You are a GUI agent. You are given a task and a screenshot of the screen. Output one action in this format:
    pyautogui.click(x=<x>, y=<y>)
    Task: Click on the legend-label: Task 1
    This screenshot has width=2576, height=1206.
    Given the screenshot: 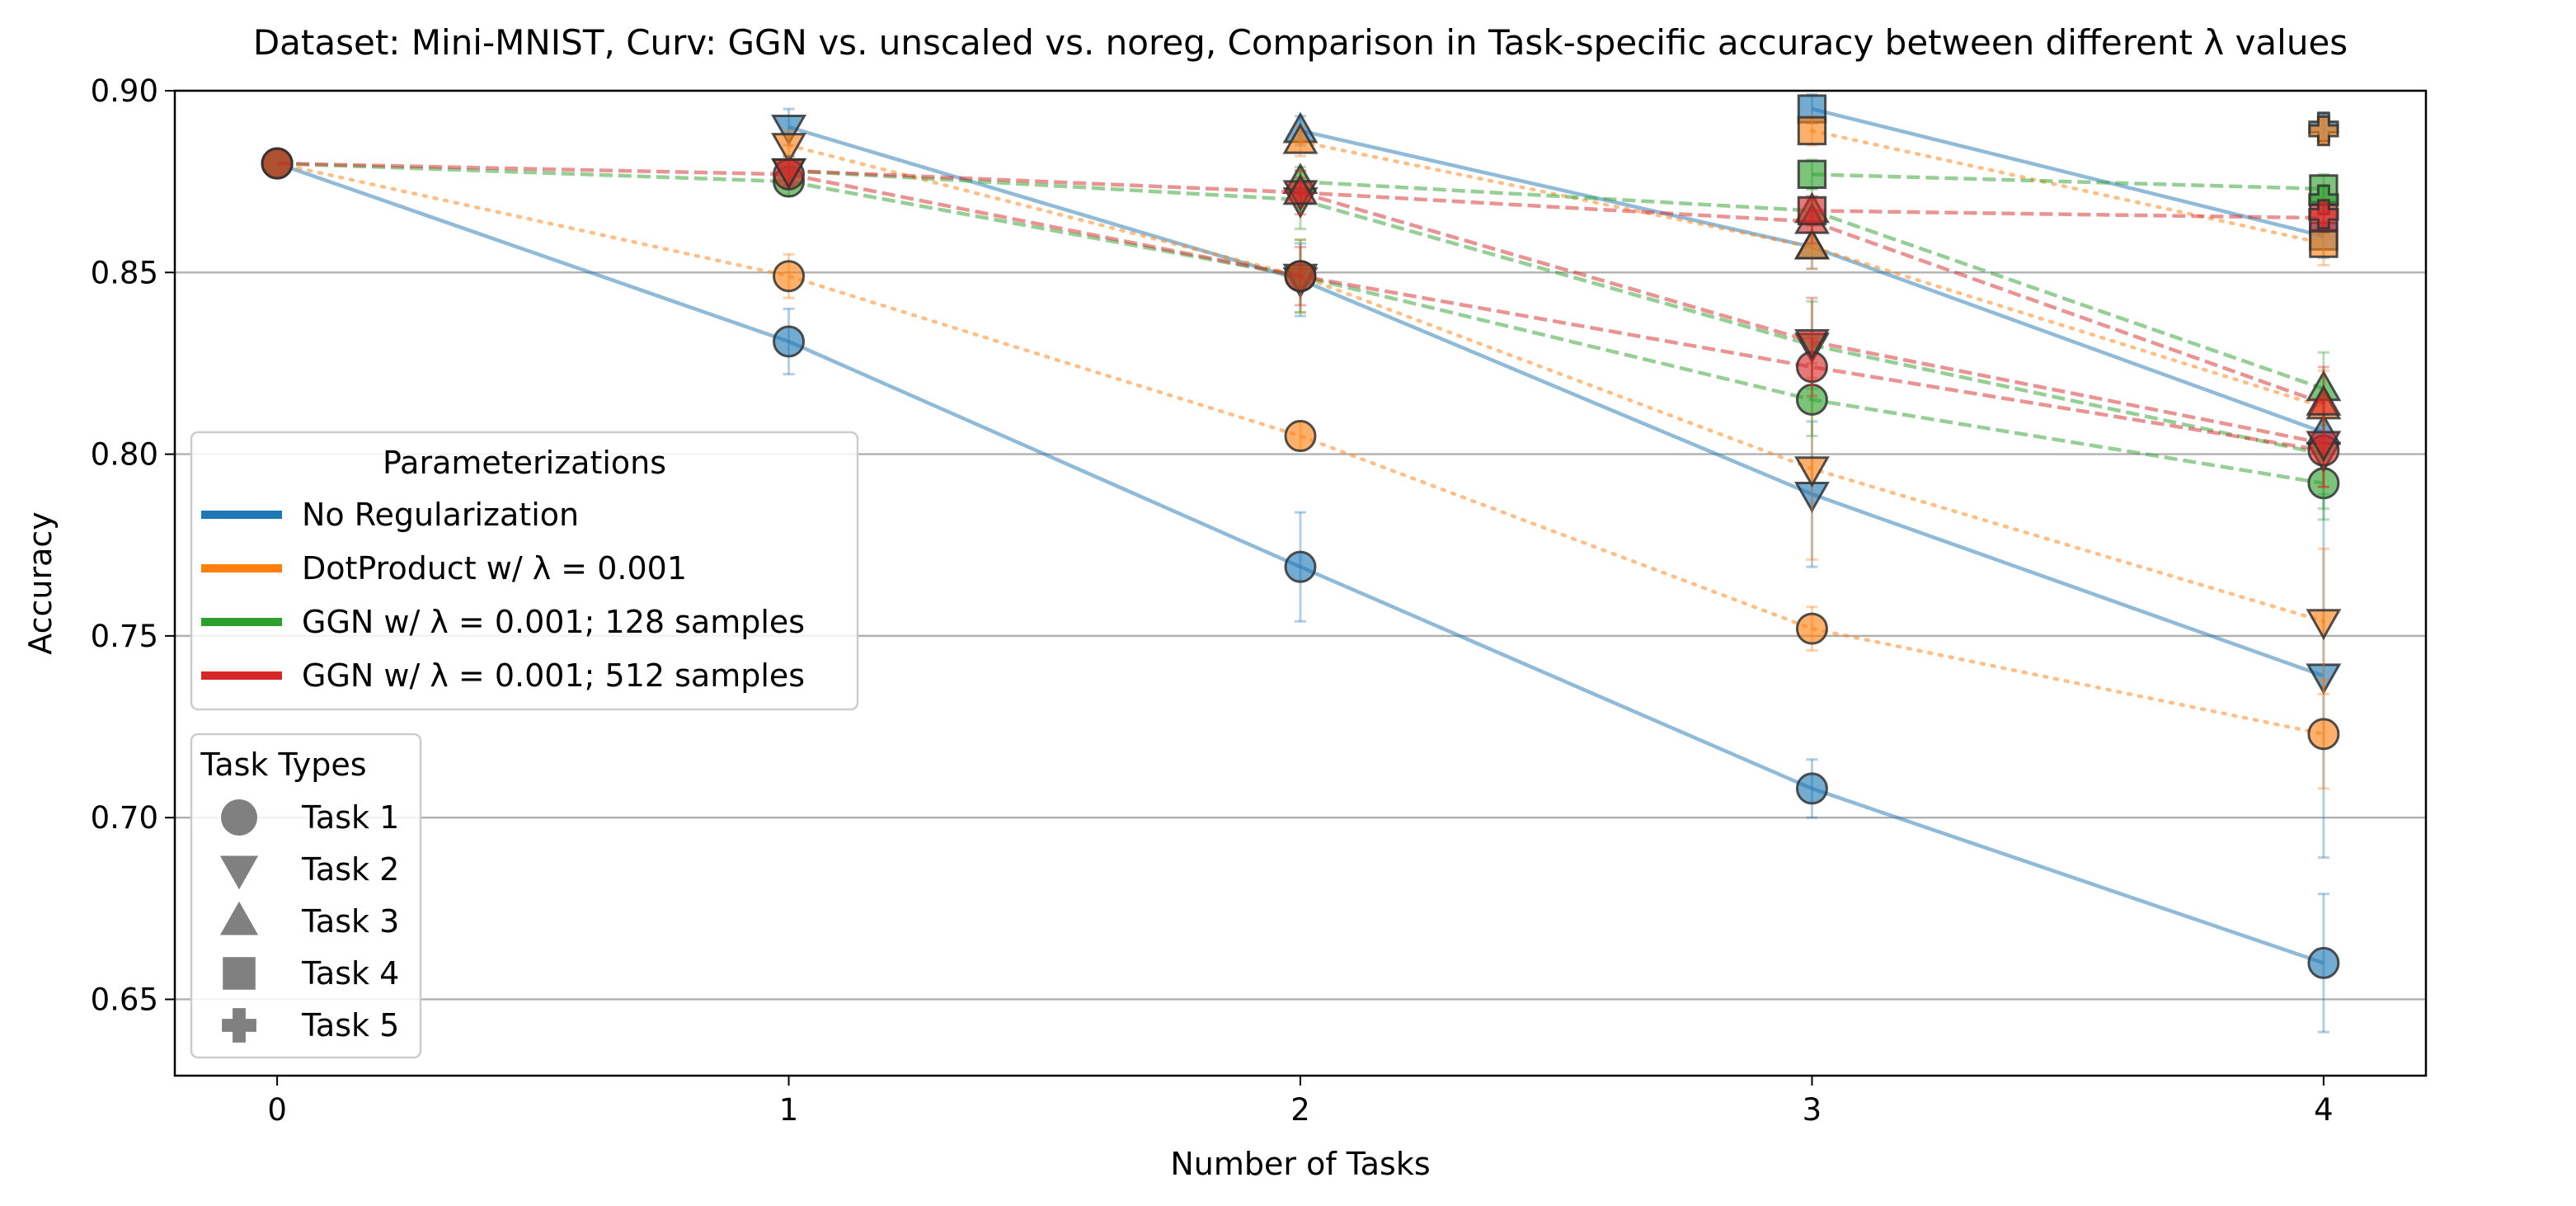 What is the action you would take?
    pyautogui.click(x=350, y=817)
    